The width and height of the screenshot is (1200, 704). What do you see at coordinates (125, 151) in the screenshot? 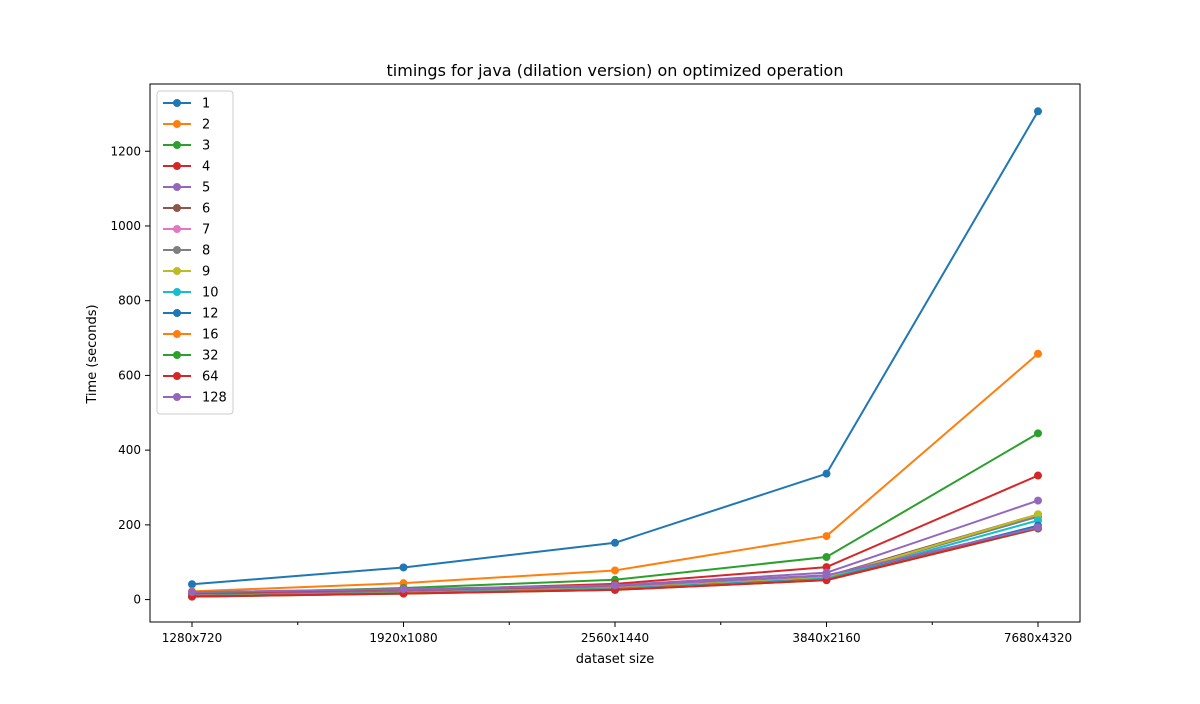
I see `y-tick-label: 1200` at bounding box center [125, 151].